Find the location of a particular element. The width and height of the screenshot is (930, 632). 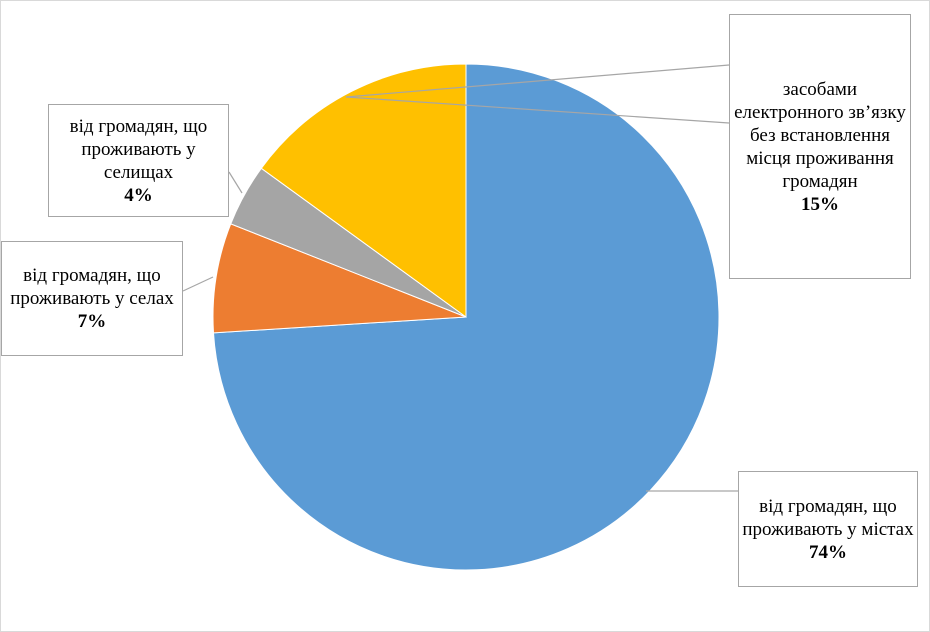

data-label-villages: від громадян, що проживають у селах 7% is located at coordinates (92, 298).